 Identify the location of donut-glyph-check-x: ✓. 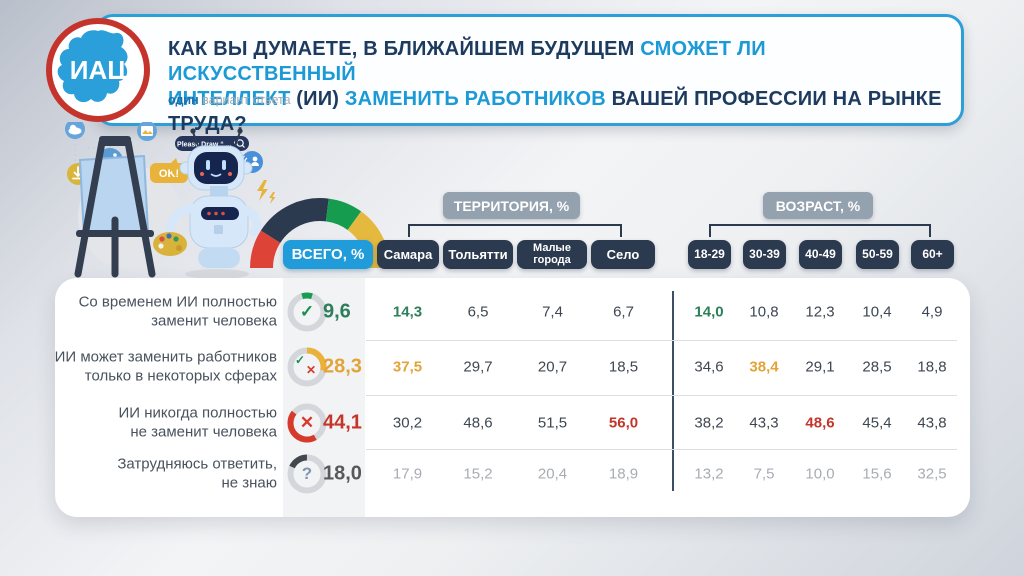
(300, 360).